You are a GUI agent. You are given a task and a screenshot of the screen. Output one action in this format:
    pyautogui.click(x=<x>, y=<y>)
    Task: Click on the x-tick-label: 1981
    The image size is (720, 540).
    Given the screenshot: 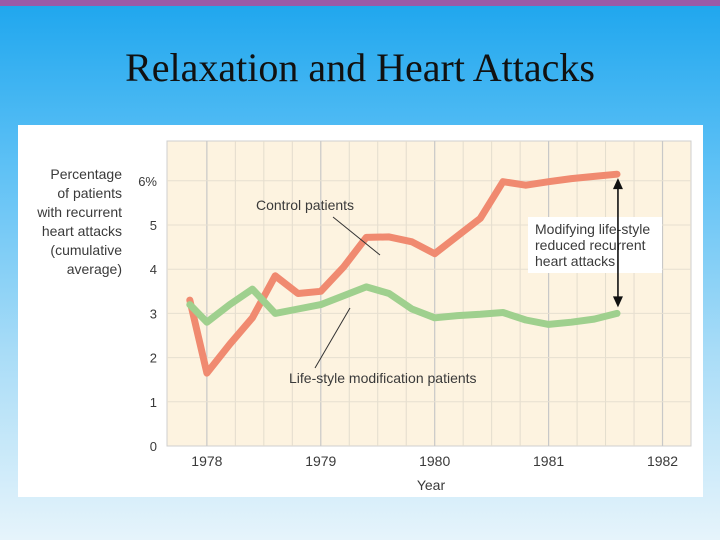 What is the action you would take?
    pyautogui.click(x=548, y=461)
    